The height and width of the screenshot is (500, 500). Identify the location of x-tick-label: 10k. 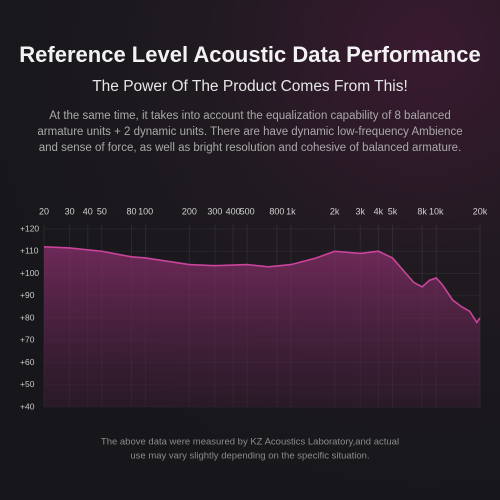
(436, 211).